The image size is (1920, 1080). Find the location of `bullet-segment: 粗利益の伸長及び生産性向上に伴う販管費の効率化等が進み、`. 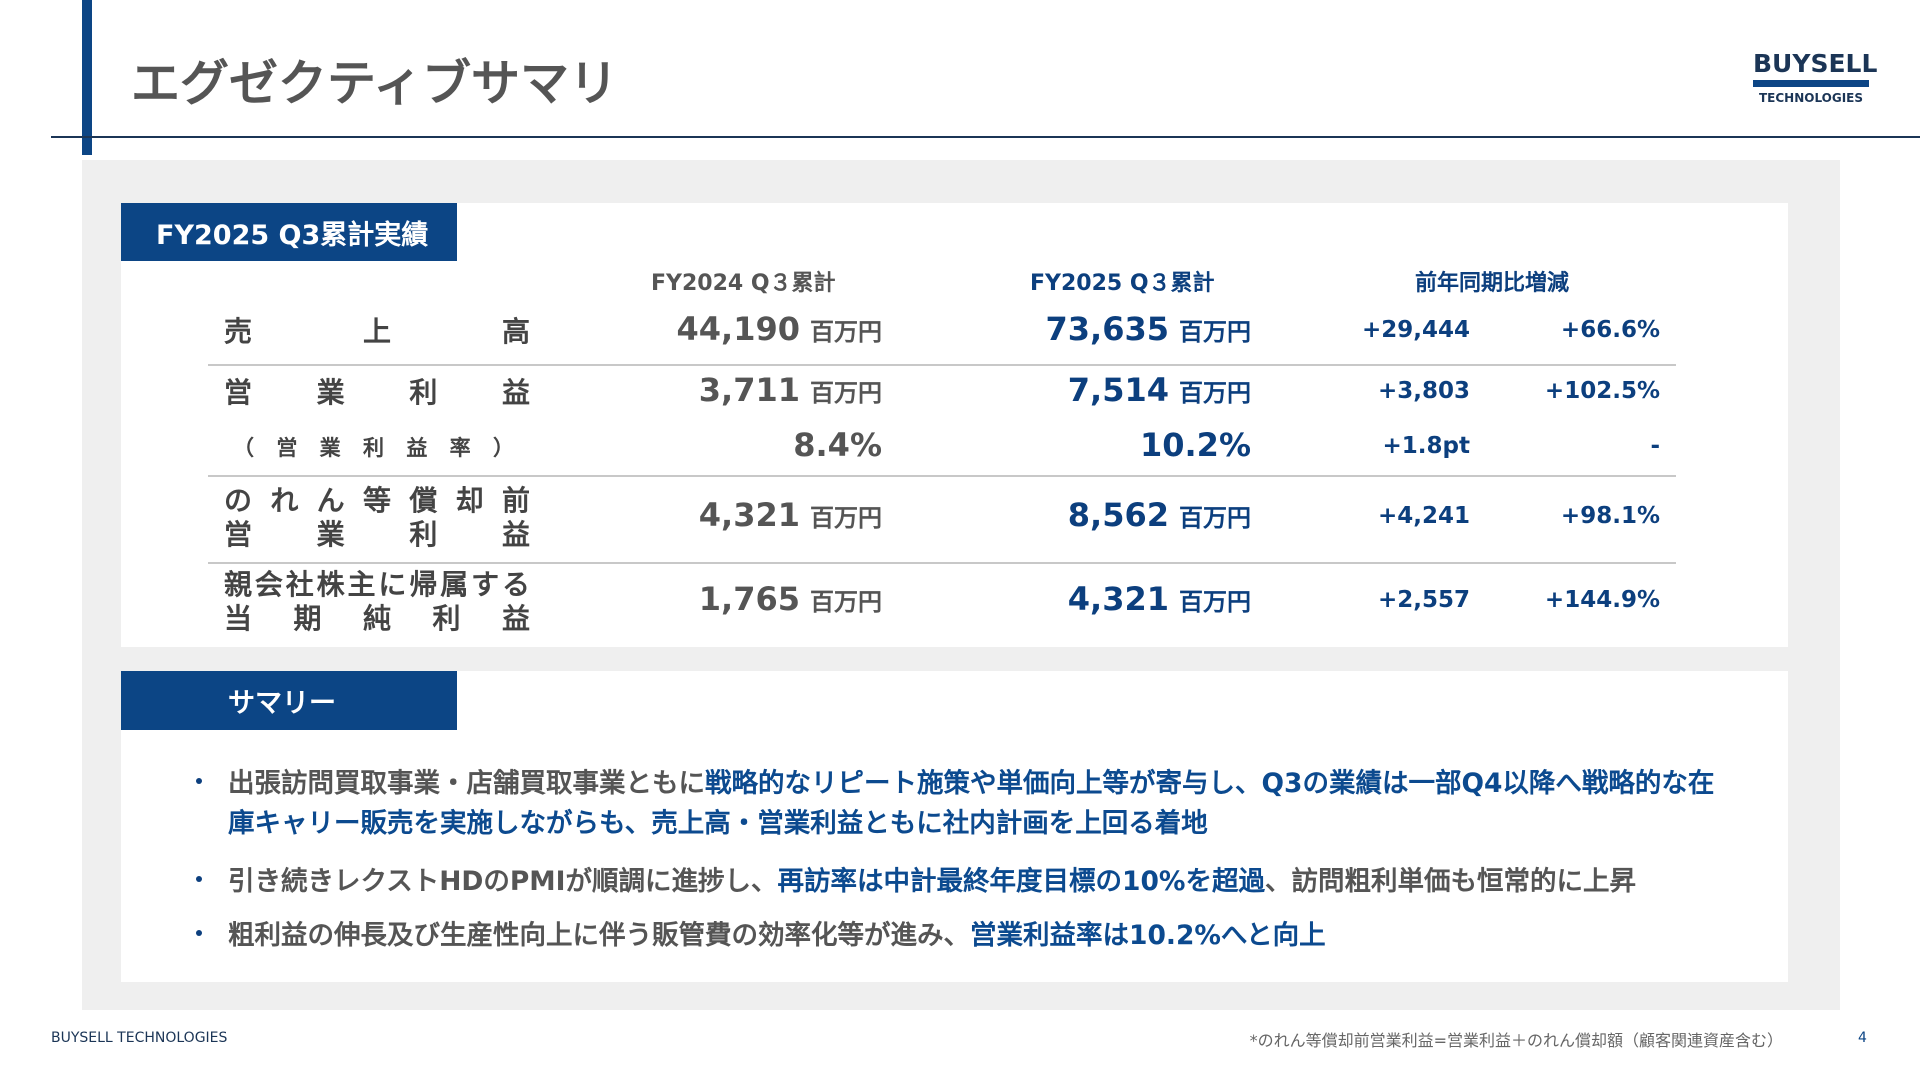

bullet-segment: 粗利益の伸長及び生産性向上に伴う販管費の効率化等が進み、 is located at coordinates (599, 935).